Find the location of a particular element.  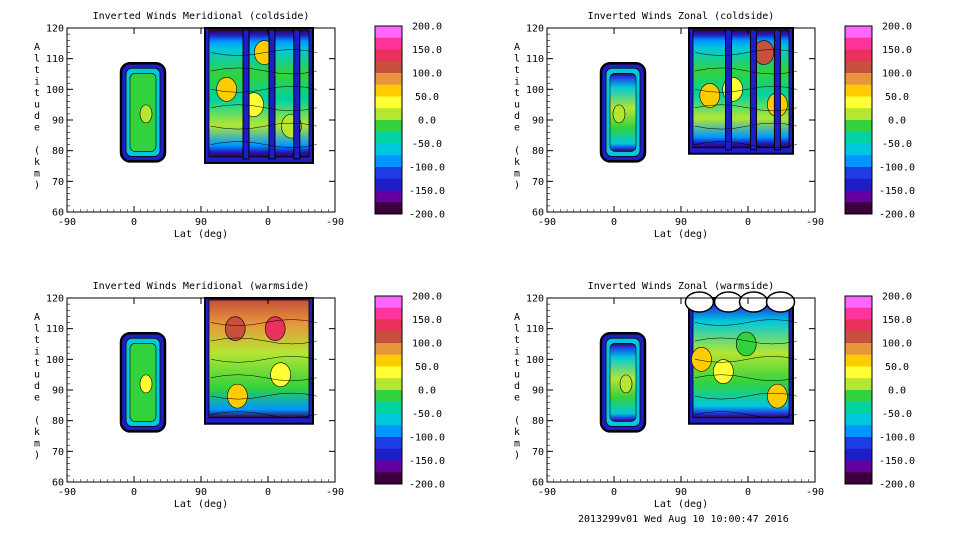

ytick-label: 60 is located at coordinates (538, 483).